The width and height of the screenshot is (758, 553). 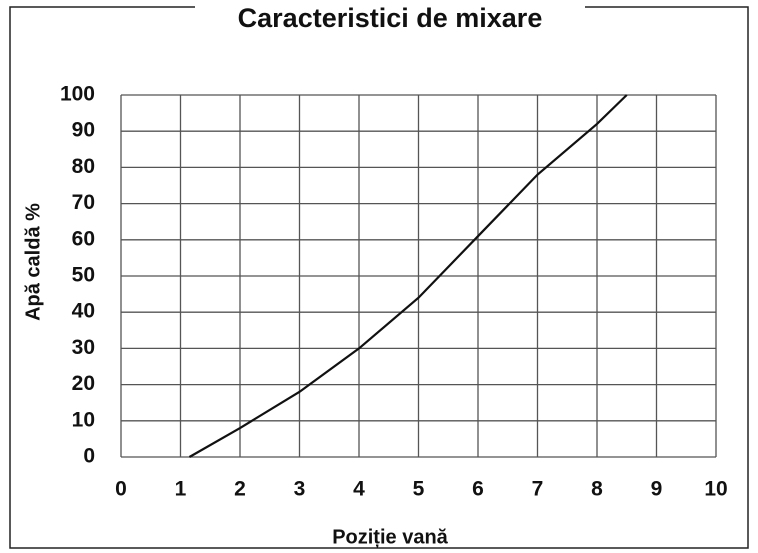 I want to click on chart-title: Caracteristici de mixare, so click(x=390, y=18).